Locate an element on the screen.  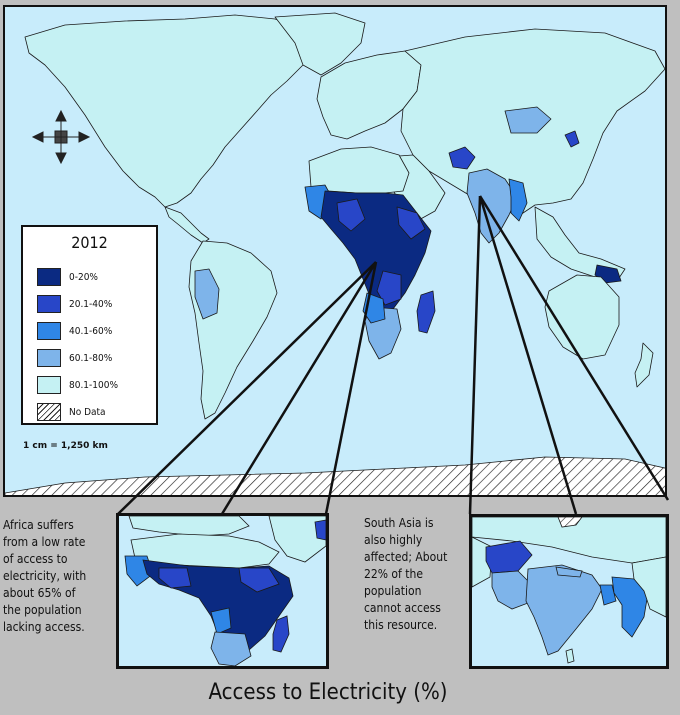
legend-row: 20.1-40% is located at coordinates (74, 304).